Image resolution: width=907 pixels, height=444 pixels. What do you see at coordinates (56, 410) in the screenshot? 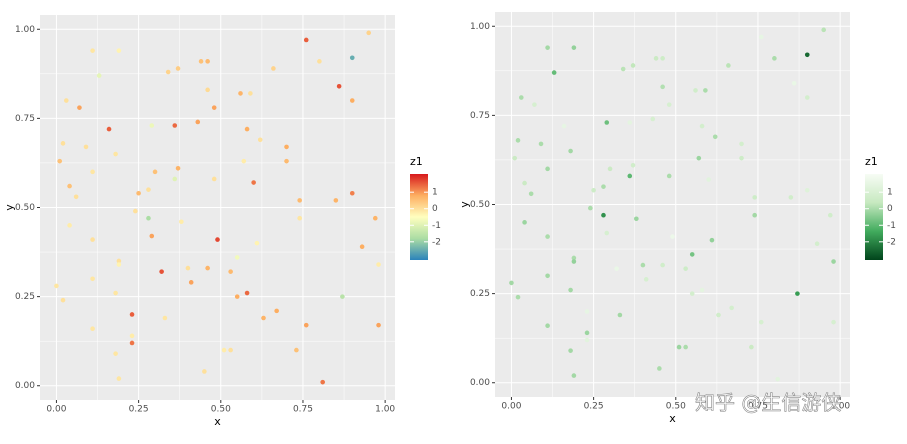
I see `x-tick-label: 0.00` at bounding box center [56, 410].